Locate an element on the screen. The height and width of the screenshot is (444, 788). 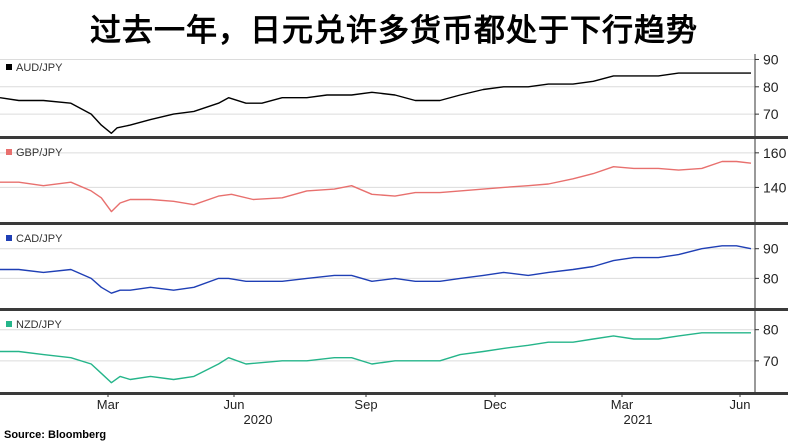
x-tick-label: Sep is located at coordinates (365, 404).